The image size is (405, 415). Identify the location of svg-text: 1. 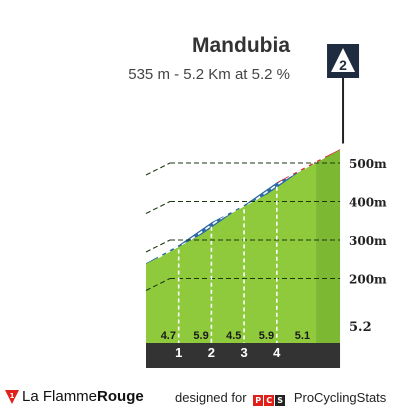
(12, 396).